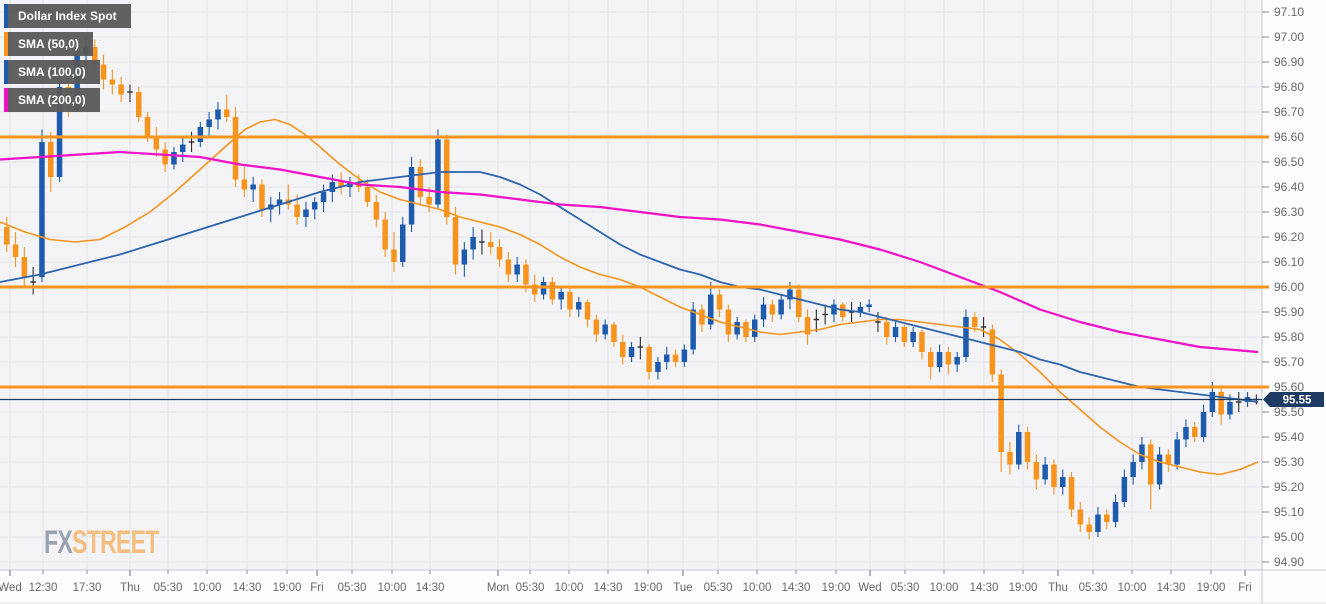 This screenshot has height=604, width=1326. Describe the element at coordinates (48, 44) in the screenshot. I see `legend-item-sma-50-0: SMA (50,0)` at that location.